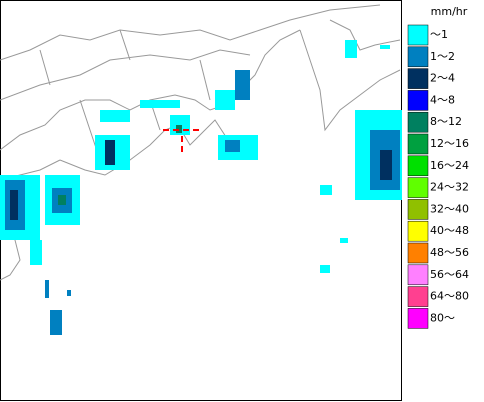 This screenshot has height=402, width=484. What do you see at coordinates (442, 99) in the screenshot?
I see `legend-label: 4～8` at bounding box center [442, 99].